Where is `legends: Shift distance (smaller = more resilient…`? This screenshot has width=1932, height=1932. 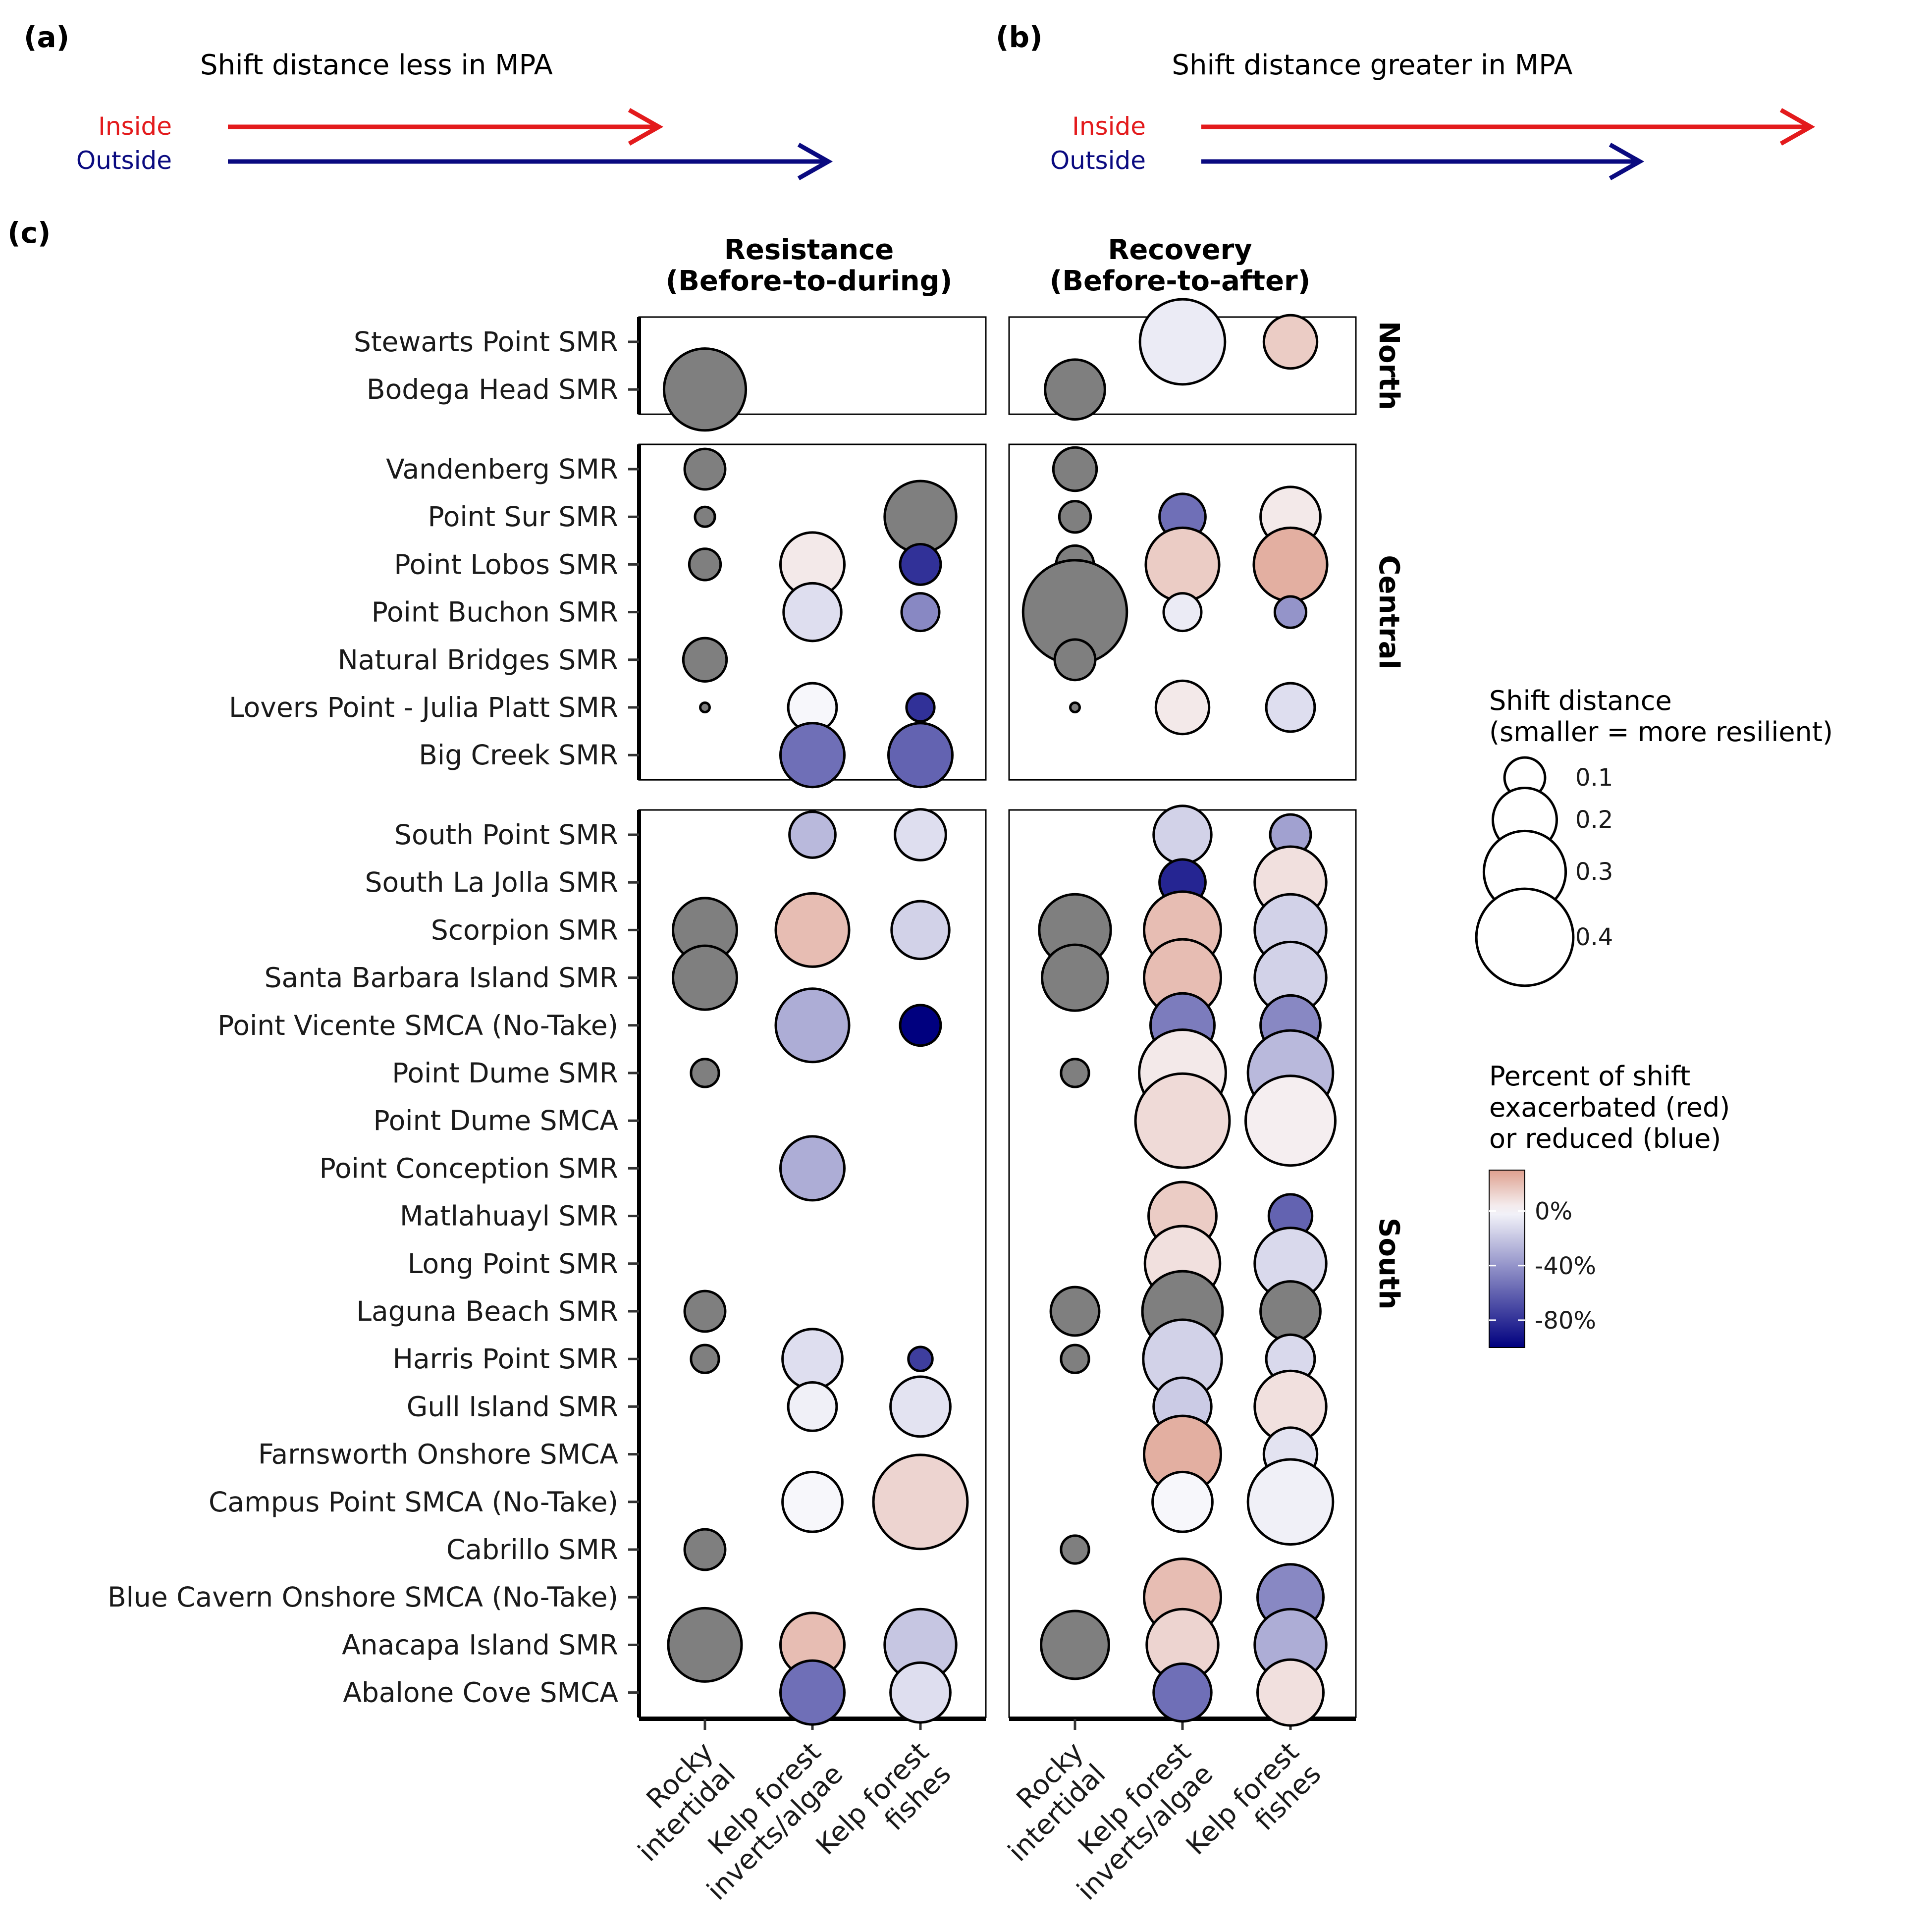 legends: Shift distance (smaller = more resilient… is located at coordinates (1654, 1016).